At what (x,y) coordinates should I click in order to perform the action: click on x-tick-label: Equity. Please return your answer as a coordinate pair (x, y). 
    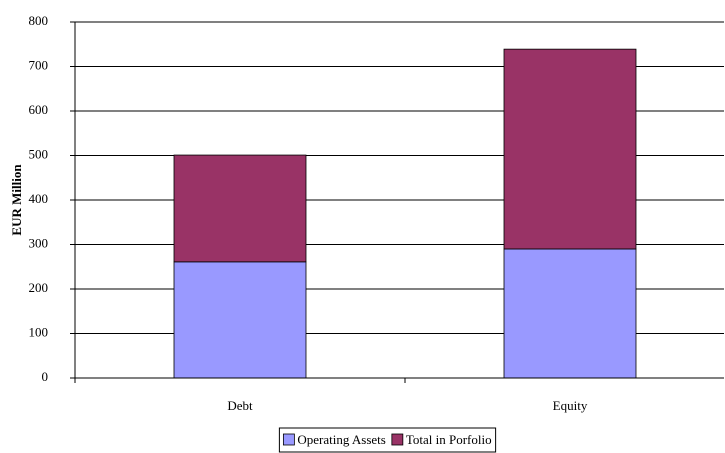
    Looking at the image, I should click on (570, 405).